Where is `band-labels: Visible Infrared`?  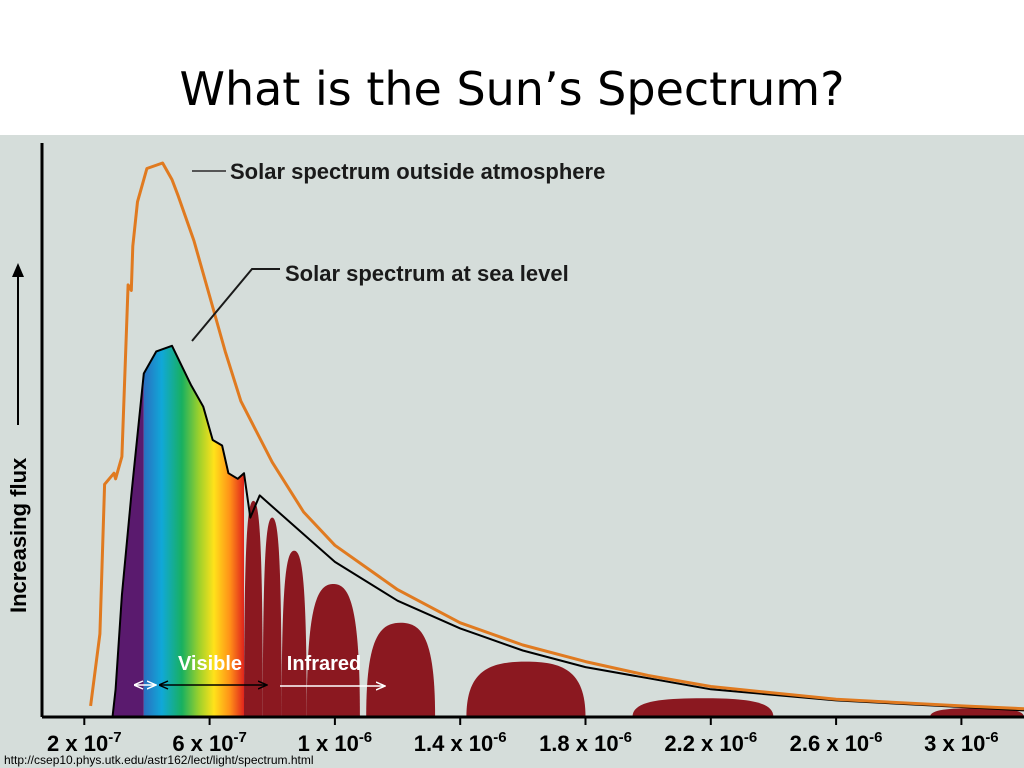 band-labels: Visible Infrared is located at coordinates (259, 669).